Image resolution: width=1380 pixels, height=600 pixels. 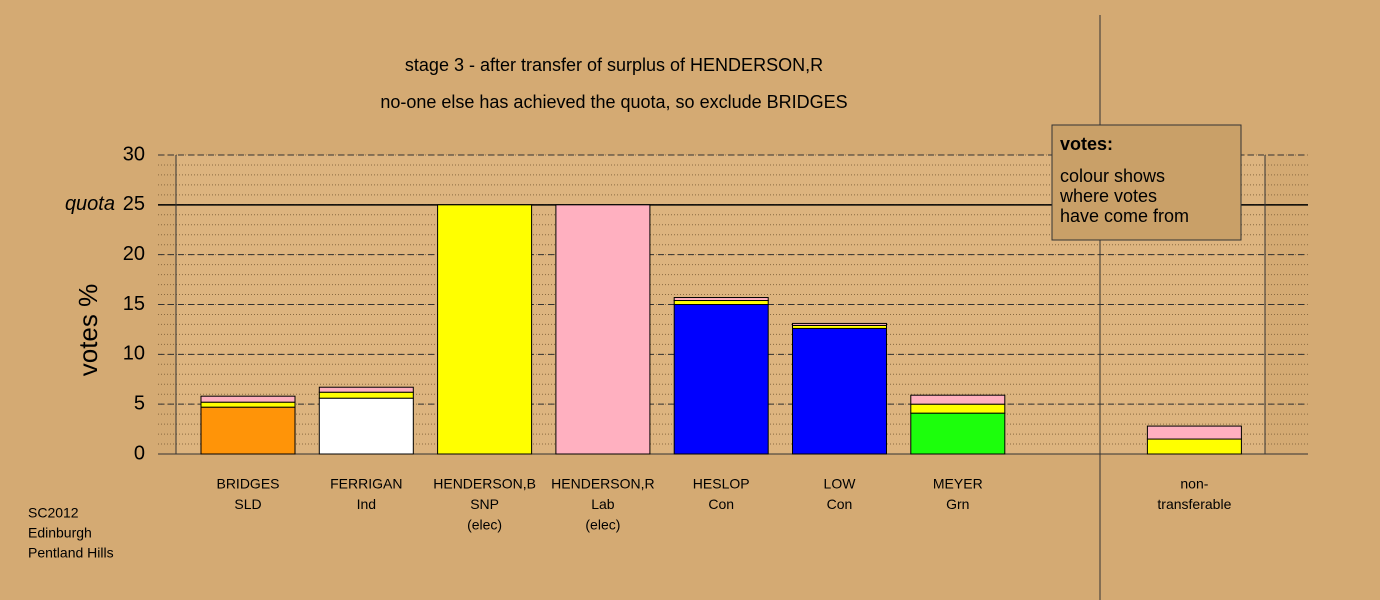 I want to click on x-tick-label: HENDERSON,B, so click(x=484, y=484).